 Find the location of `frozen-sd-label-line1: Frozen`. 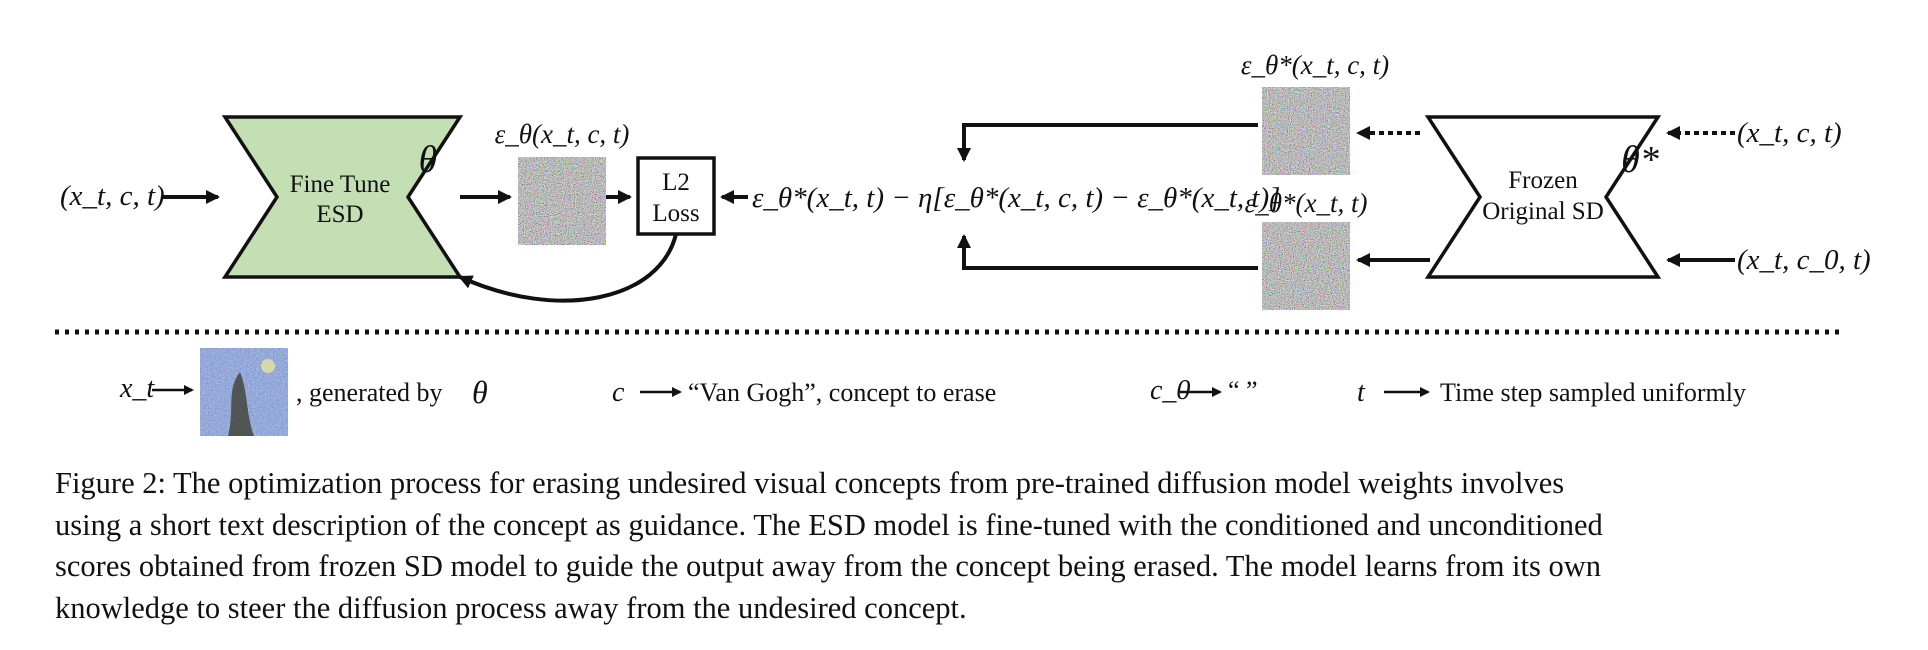

frozen-sd-label-line1: Frozen is located at coordinates (1543, 180).